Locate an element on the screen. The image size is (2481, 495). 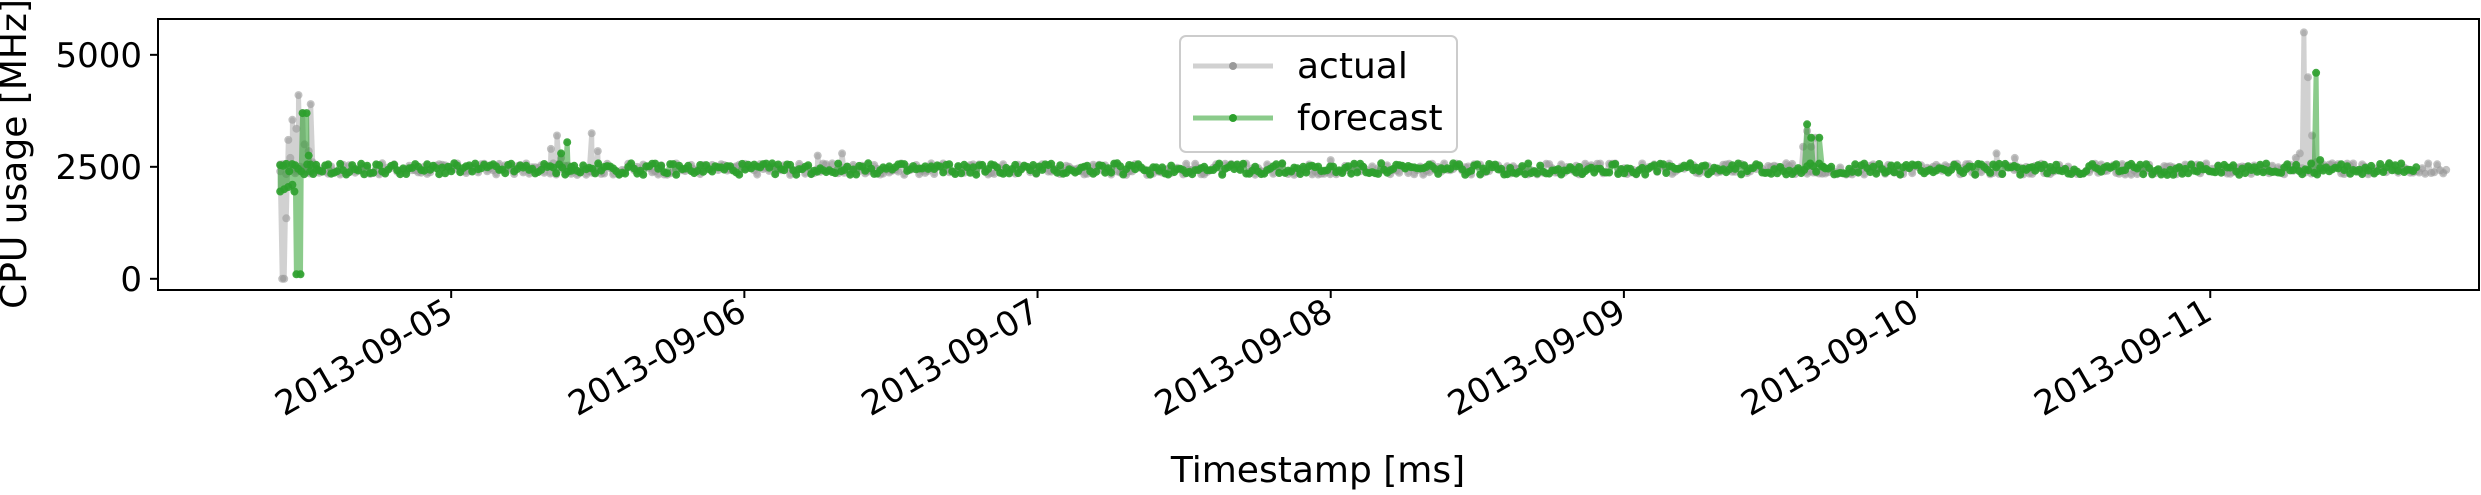
x-tick-label: 2013-09-11 is located at coordinates (2123, 357).